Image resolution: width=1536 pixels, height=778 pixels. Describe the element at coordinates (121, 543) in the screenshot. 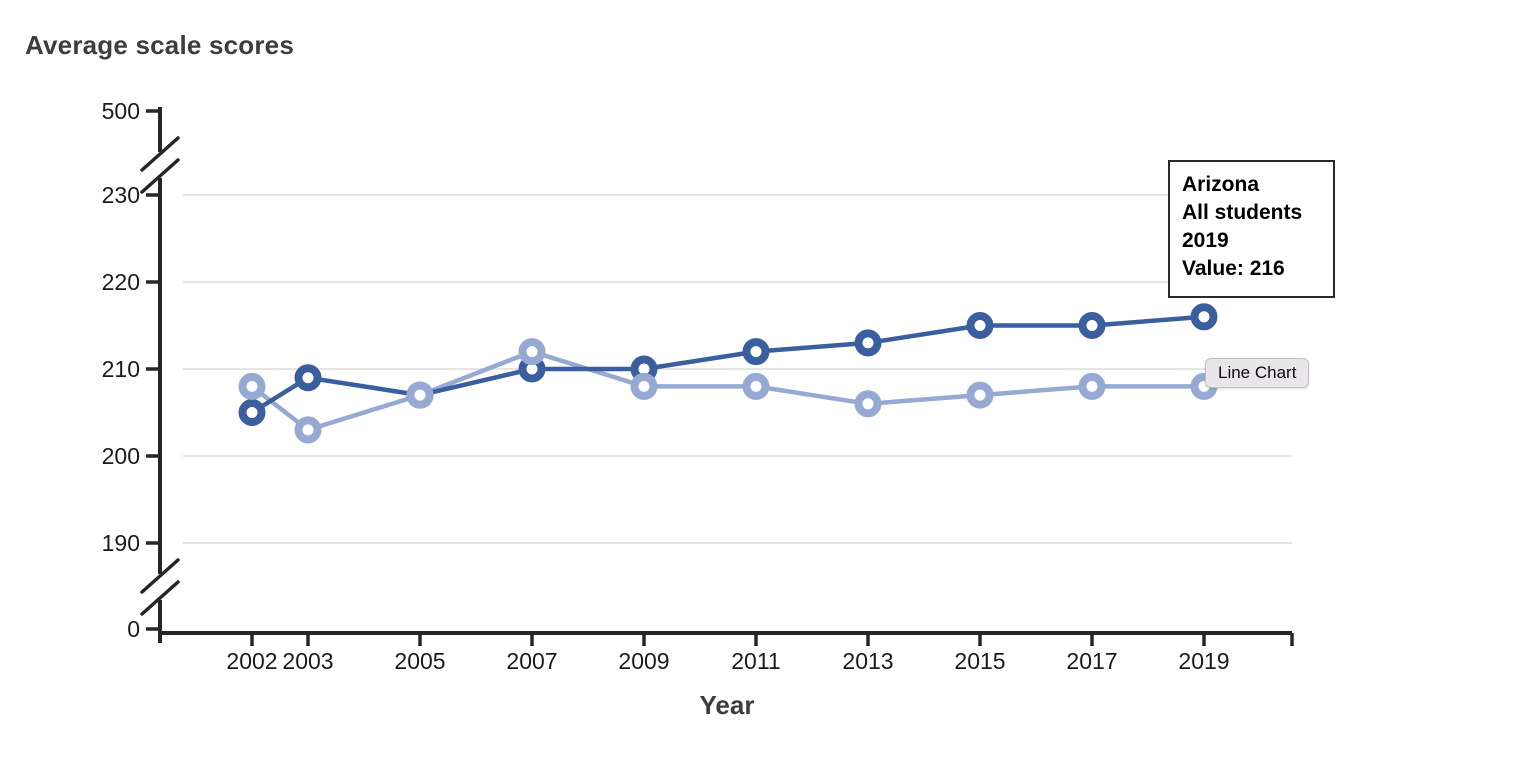

I see `y-tick-label-190: 190` at that location.